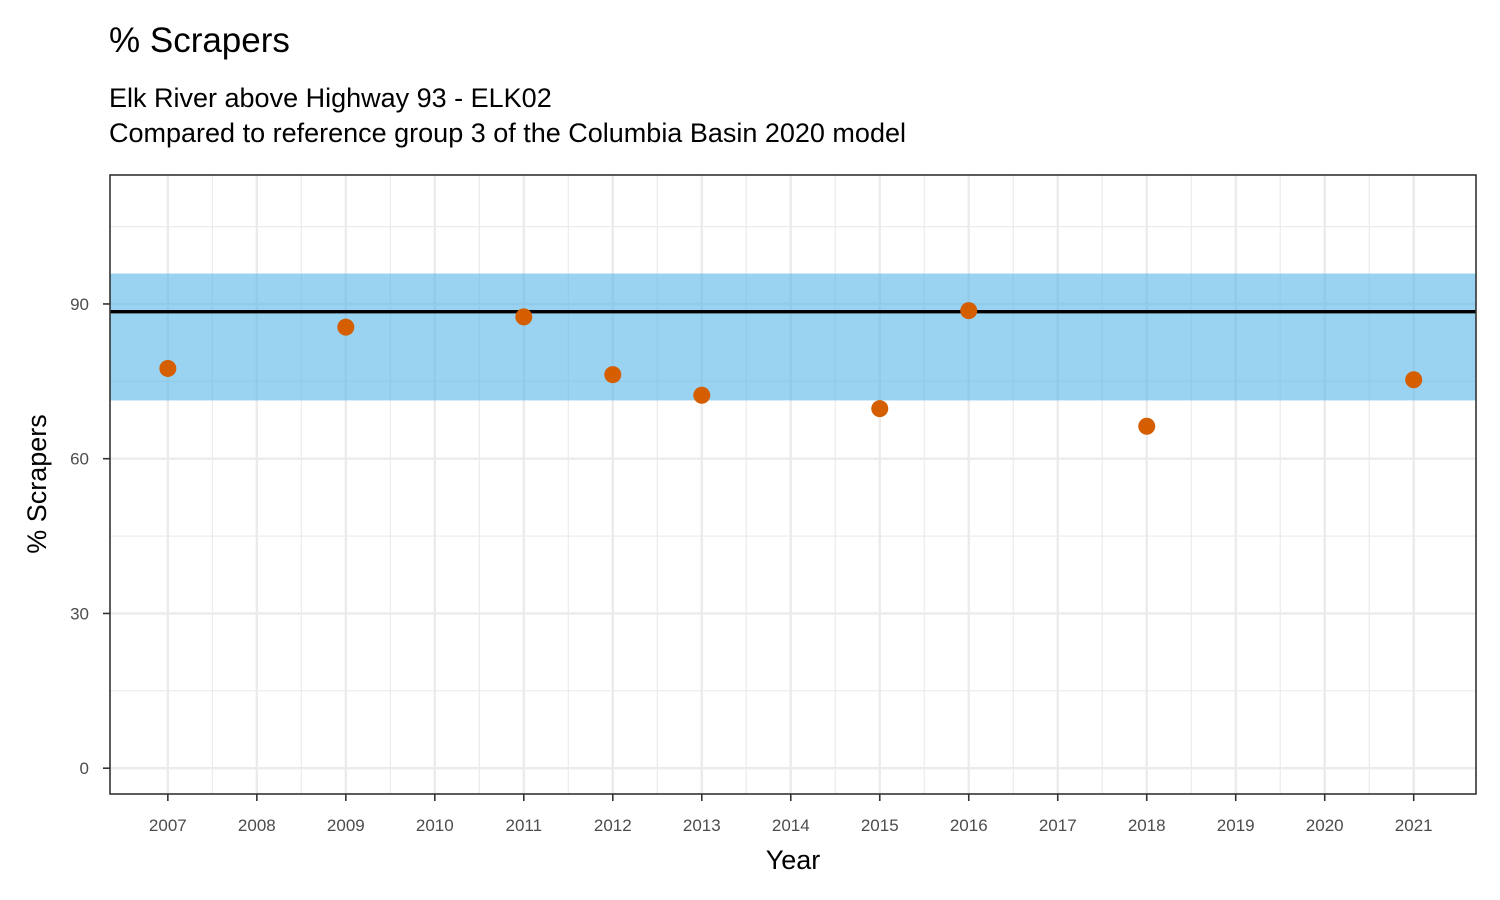  What do you see at coordinates (168, 825) in the screenshot?
I see `x-tick-label: 2007` at bounding box center [168, 825].